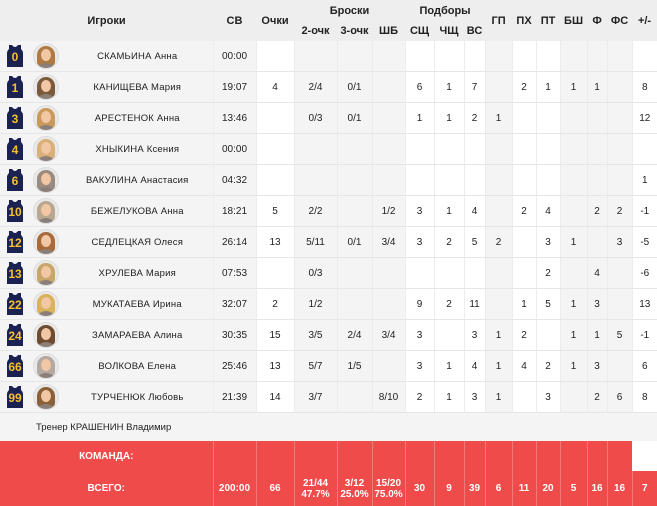 The height and width of the screenshot is (506, 657). What do you see at coordinates (354, 31) in the screenshot?
I see `header-three-point: 3-очк` at bounding box center [354, 31].